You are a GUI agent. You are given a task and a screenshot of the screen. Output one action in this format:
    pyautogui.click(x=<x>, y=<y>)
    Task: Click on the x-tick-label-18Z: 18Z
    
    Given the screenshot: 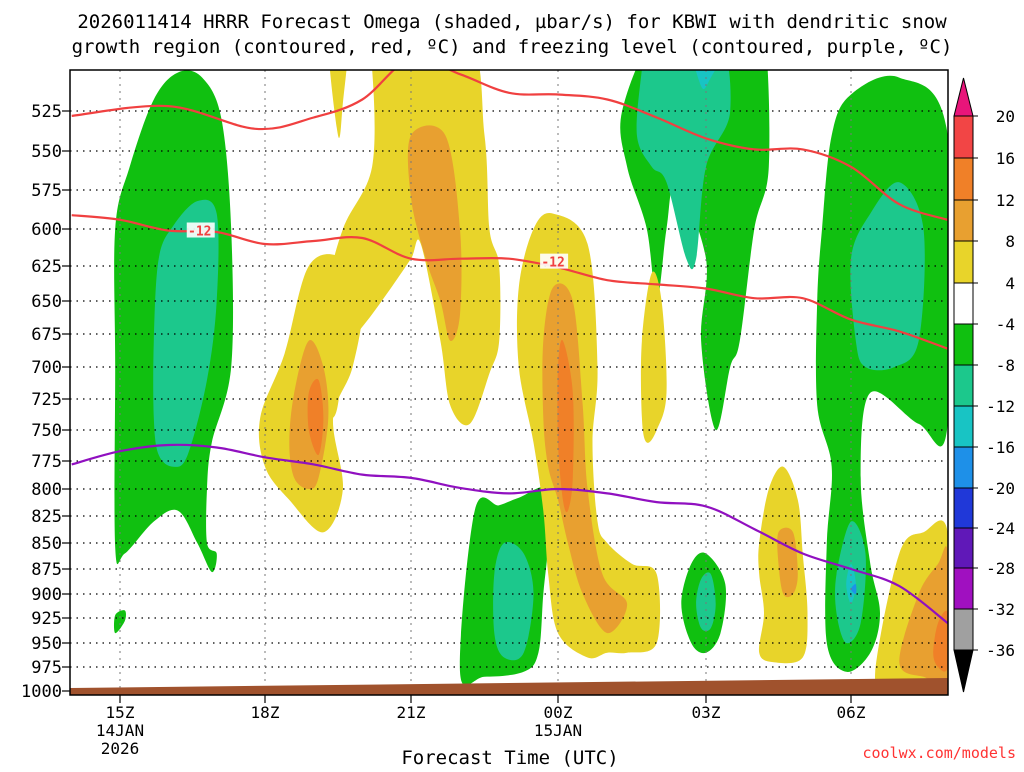 What is the action you would take?
    pyautogui.click(x=265, y=712)
    